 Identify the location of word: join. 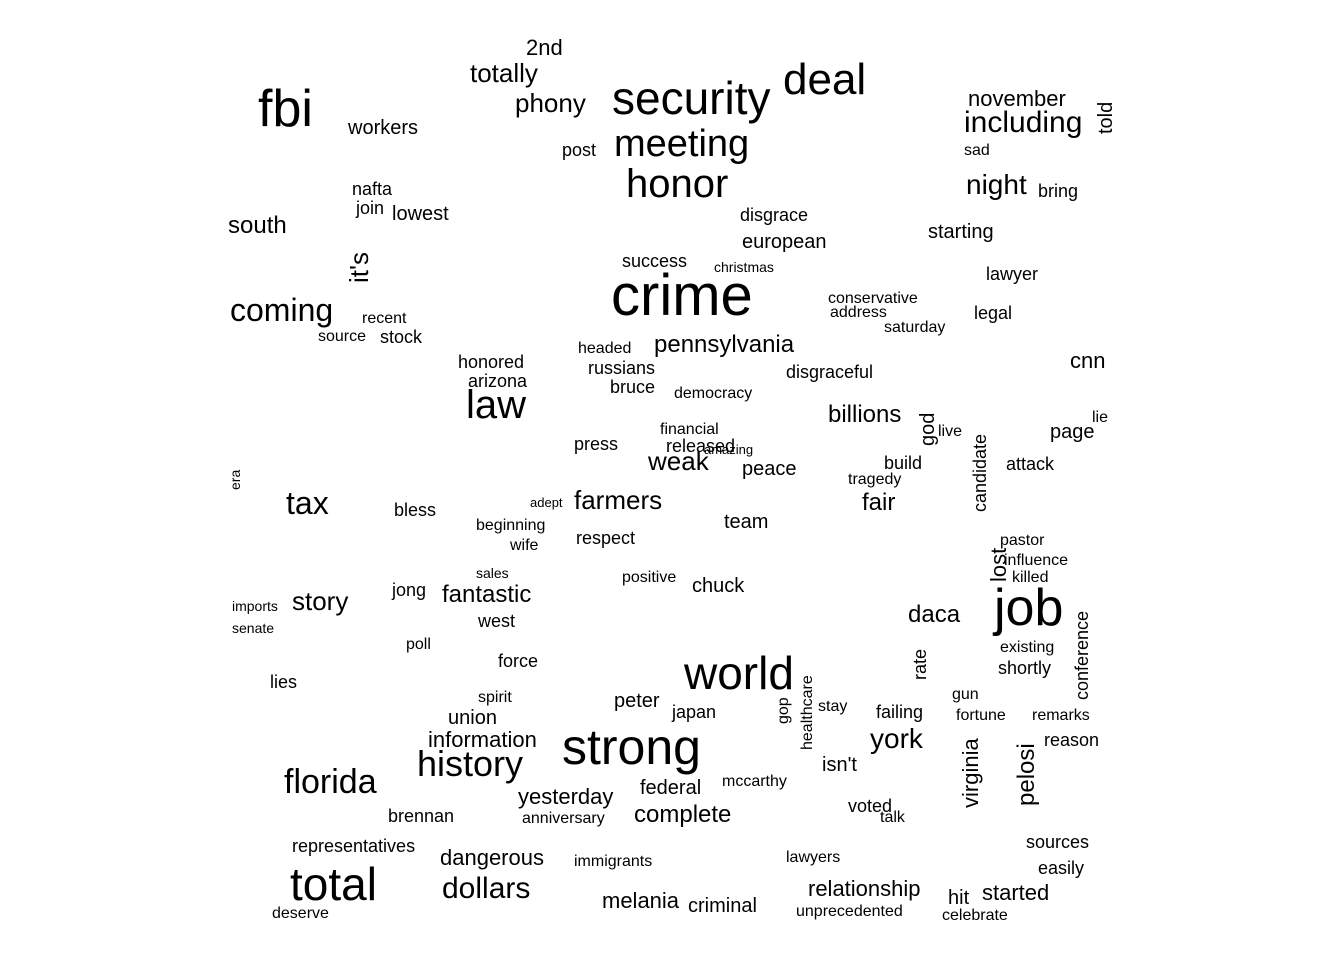
(369, 208).